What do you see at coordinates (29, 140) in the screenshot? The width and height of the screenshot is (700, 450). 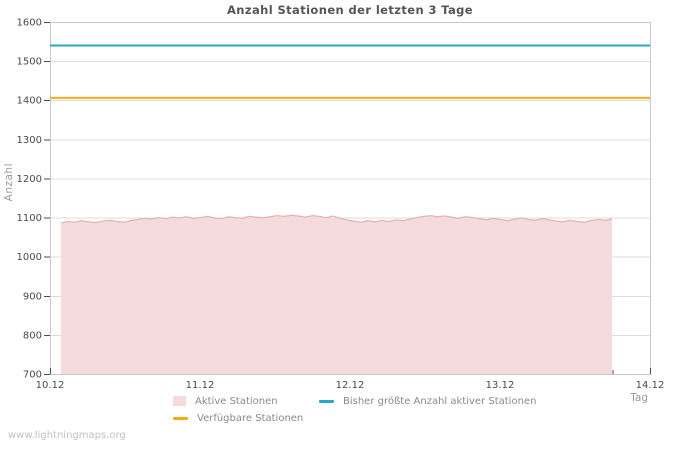 I see `y-tick-label: 1300` at bounding box center [29, 140].